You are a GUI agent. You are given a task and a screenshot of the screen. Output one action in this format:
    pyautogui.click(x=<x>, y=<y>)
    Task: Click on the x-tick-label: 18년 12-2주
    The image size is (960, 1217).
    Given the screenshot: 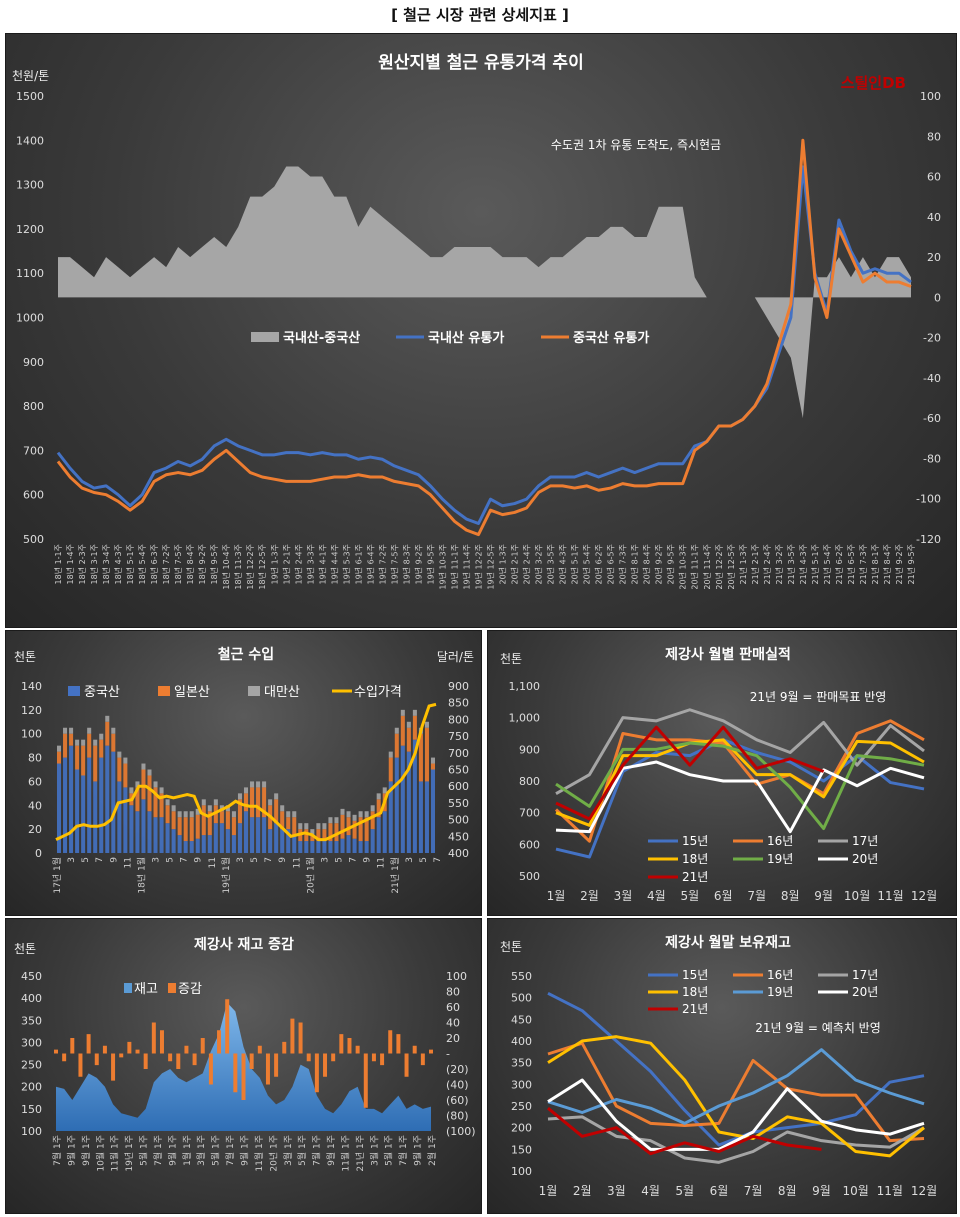 What is the action you would take?
    pyautogui.click(x=250, y=567)
    